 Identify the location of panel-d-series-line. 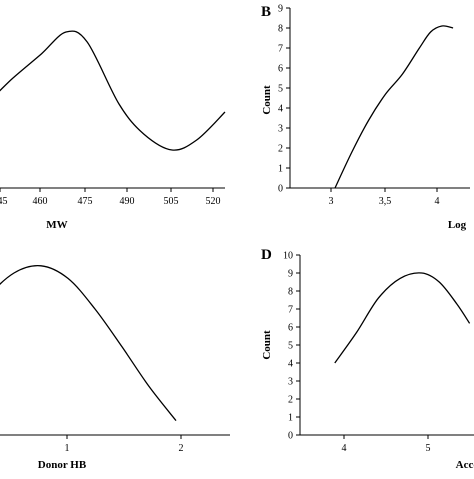
(402, 318).